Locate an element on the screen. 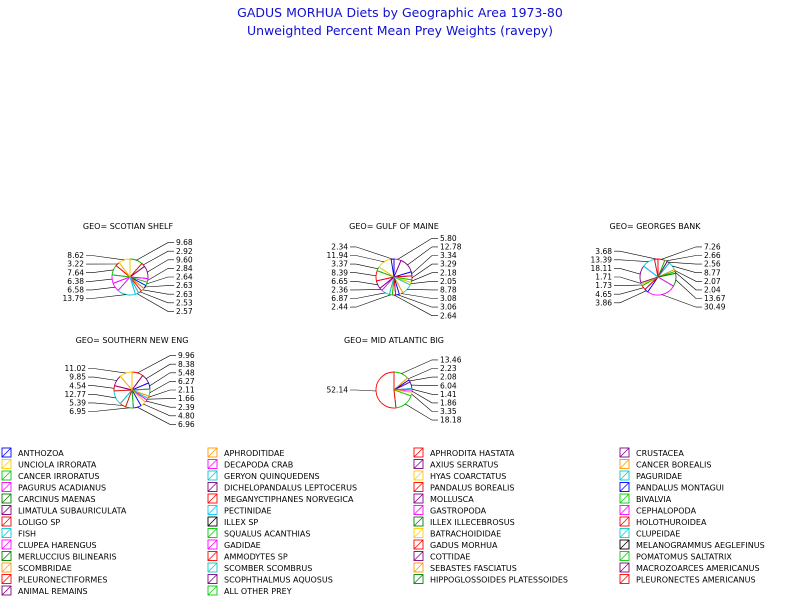 The image size is (800, 600). legend-entry: PANDALUS MONTAGUI is located at coordinates (671, 487).